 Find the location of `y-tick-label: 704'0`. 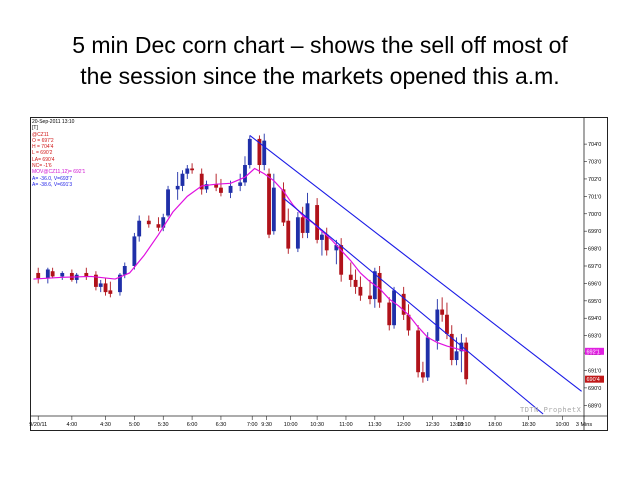

y-tick-label: 704'0 is located at coordinates (594, 145).